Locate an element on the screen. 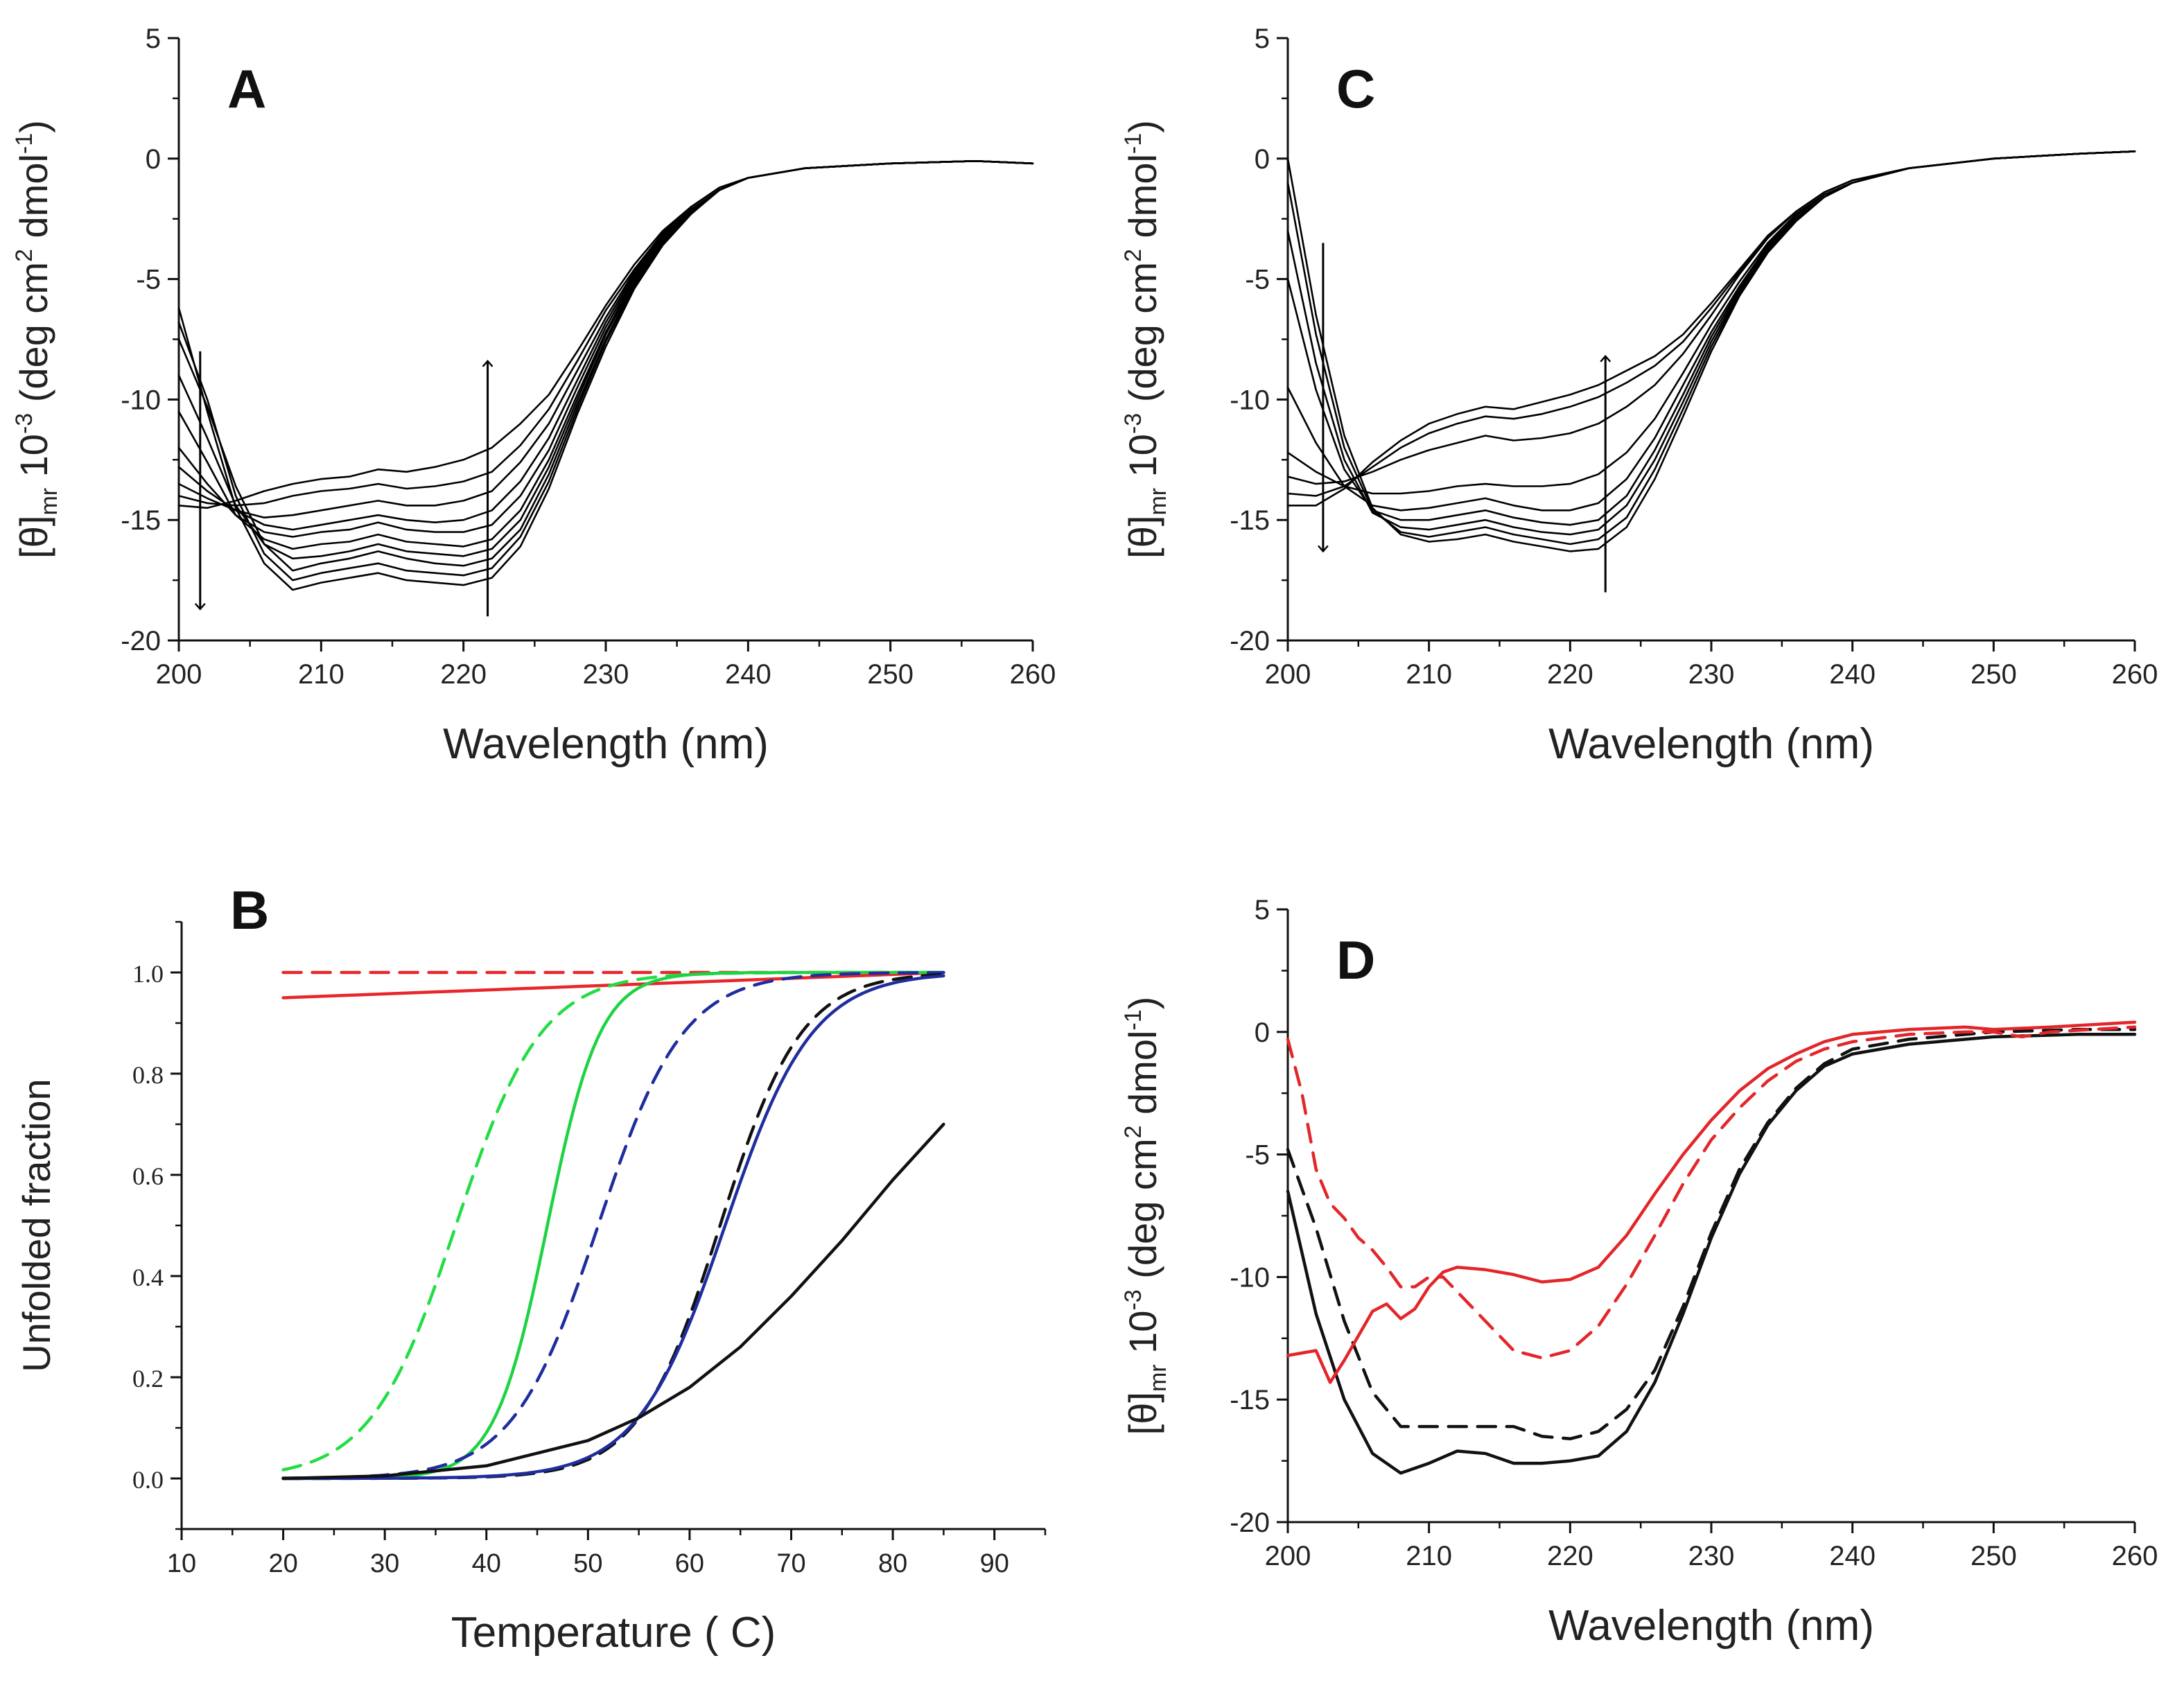 The height and width of the screenshot is (1685, 2184). x-tick-label: 60 is located at coordinates (689, 1563).